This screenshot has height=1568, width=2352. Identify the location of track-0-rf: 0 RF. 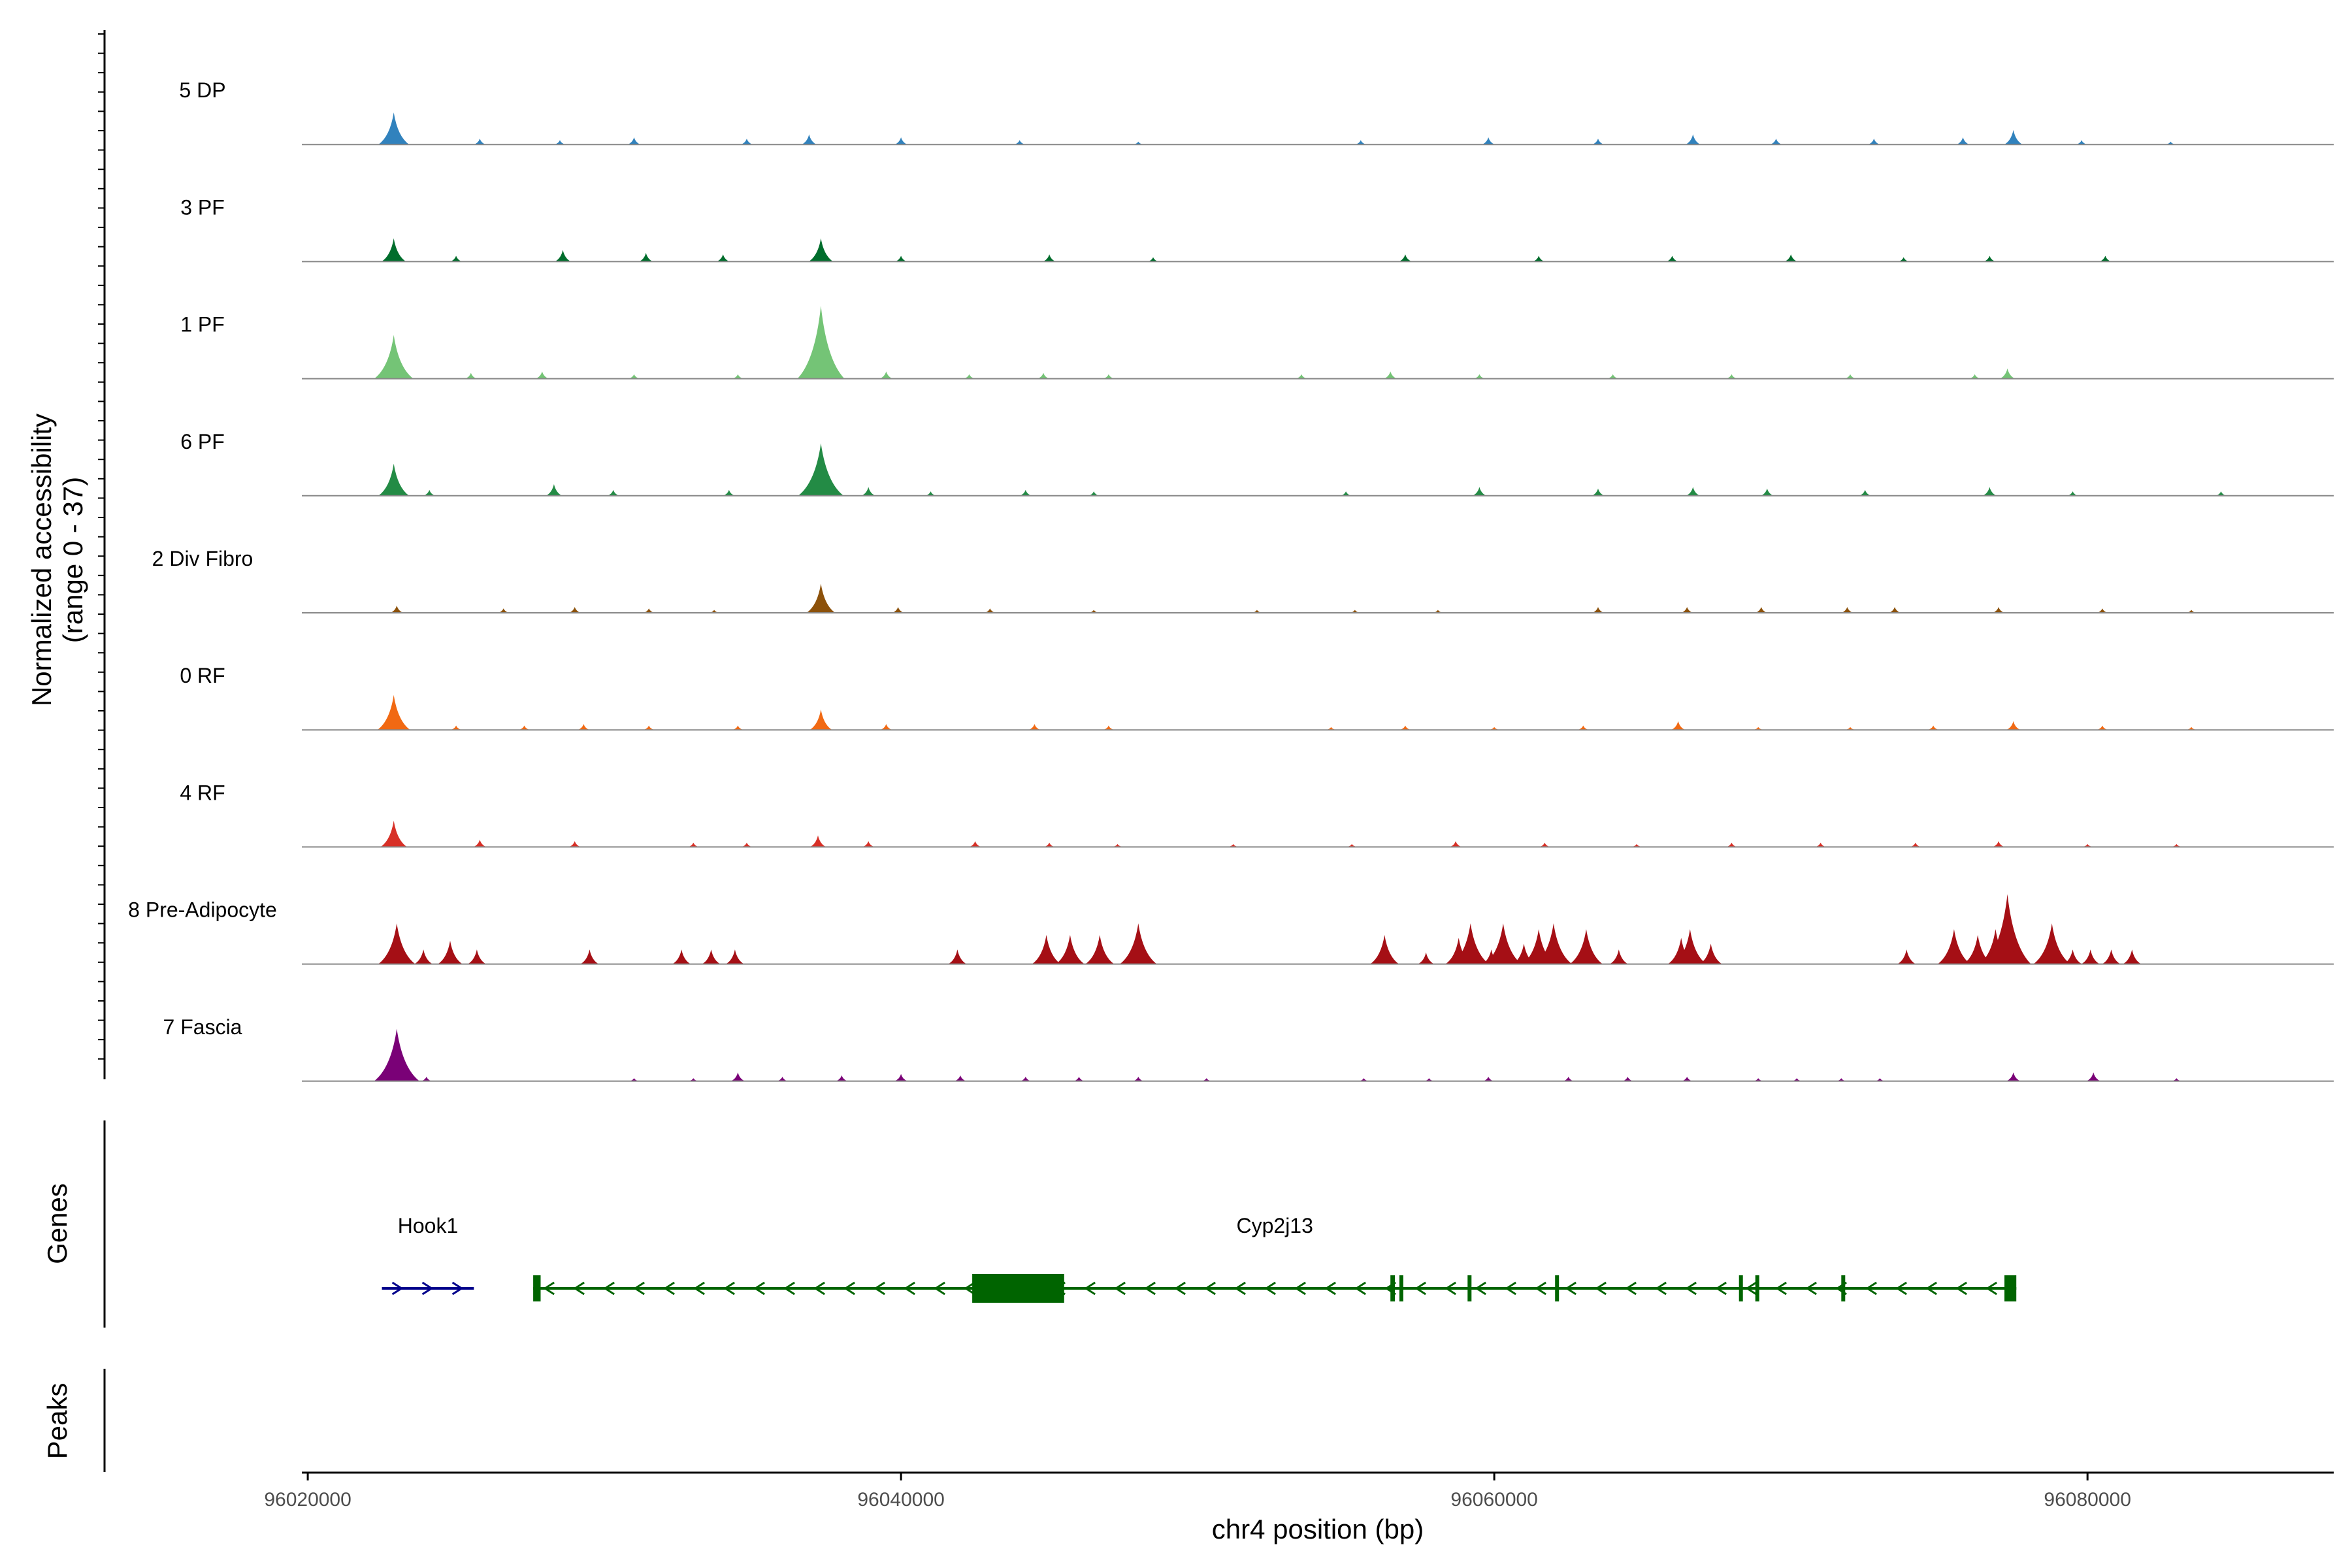
(1257, 697).